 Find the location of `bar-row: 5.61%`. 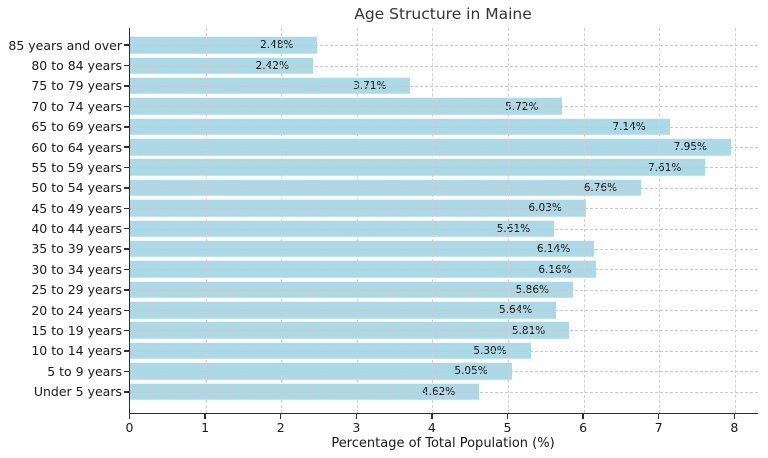

bar-row: 5.61% is located at coordinates (444, 228).